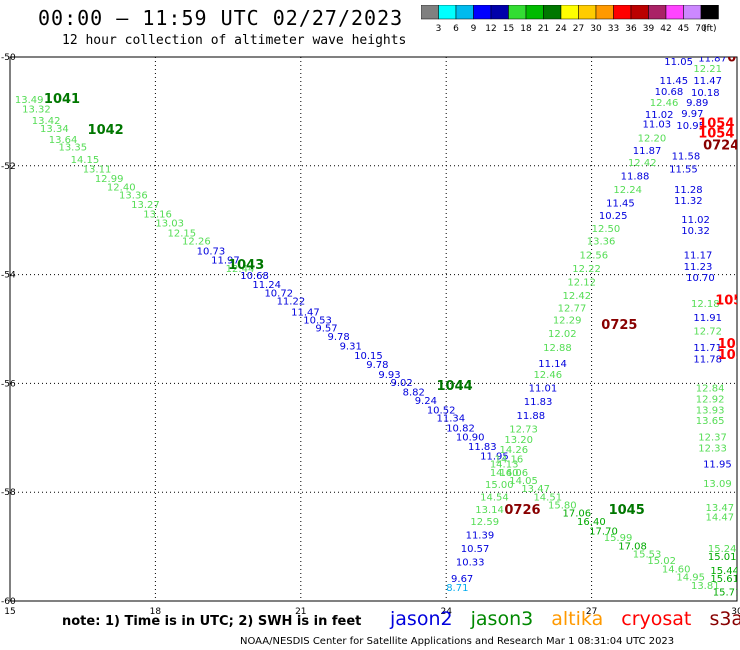 The height and width of the screenshot is (650, 740). I want to click on swh-data-label: 15.53, so click(647, 554).